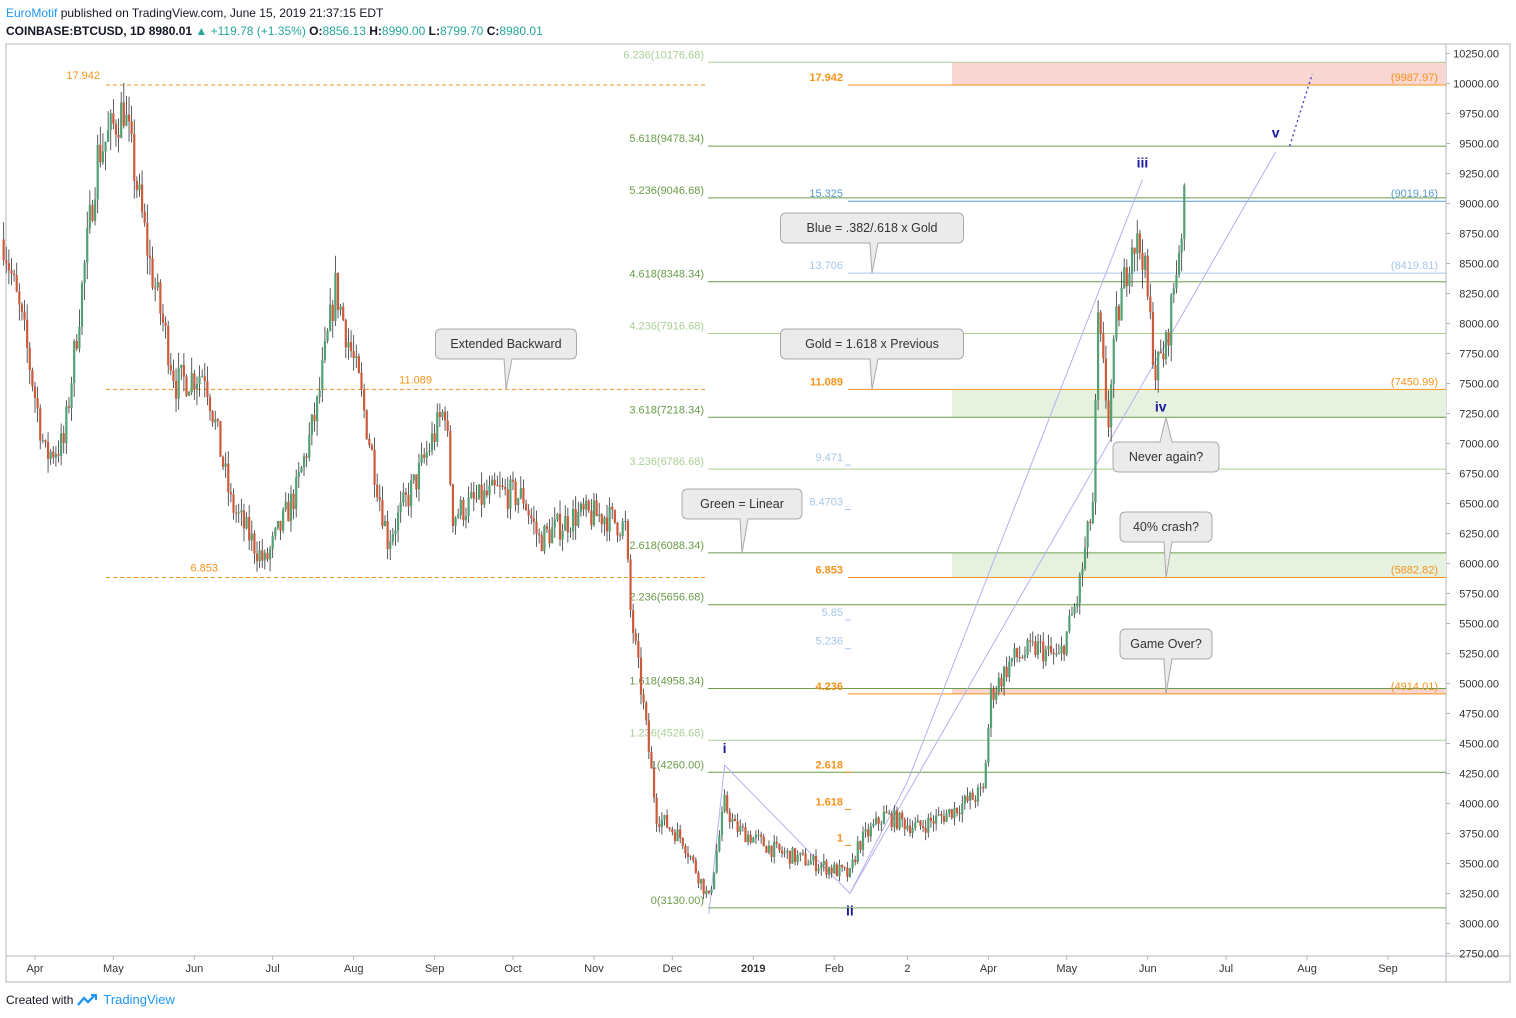 Image resolution: width=1516 pixels, height=1018 pixels. What do you see at coordinates (32, 13) in the screenshot?
I see `author-link: EuroMotif` at bounding box center [32, 13].